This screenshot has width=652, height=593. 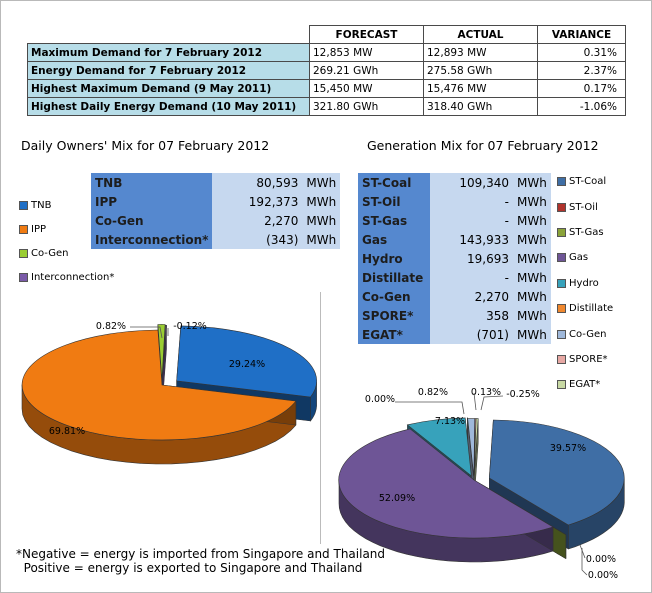 I want to click on legend-item: ST-Coal, so click(x=585, y=181).